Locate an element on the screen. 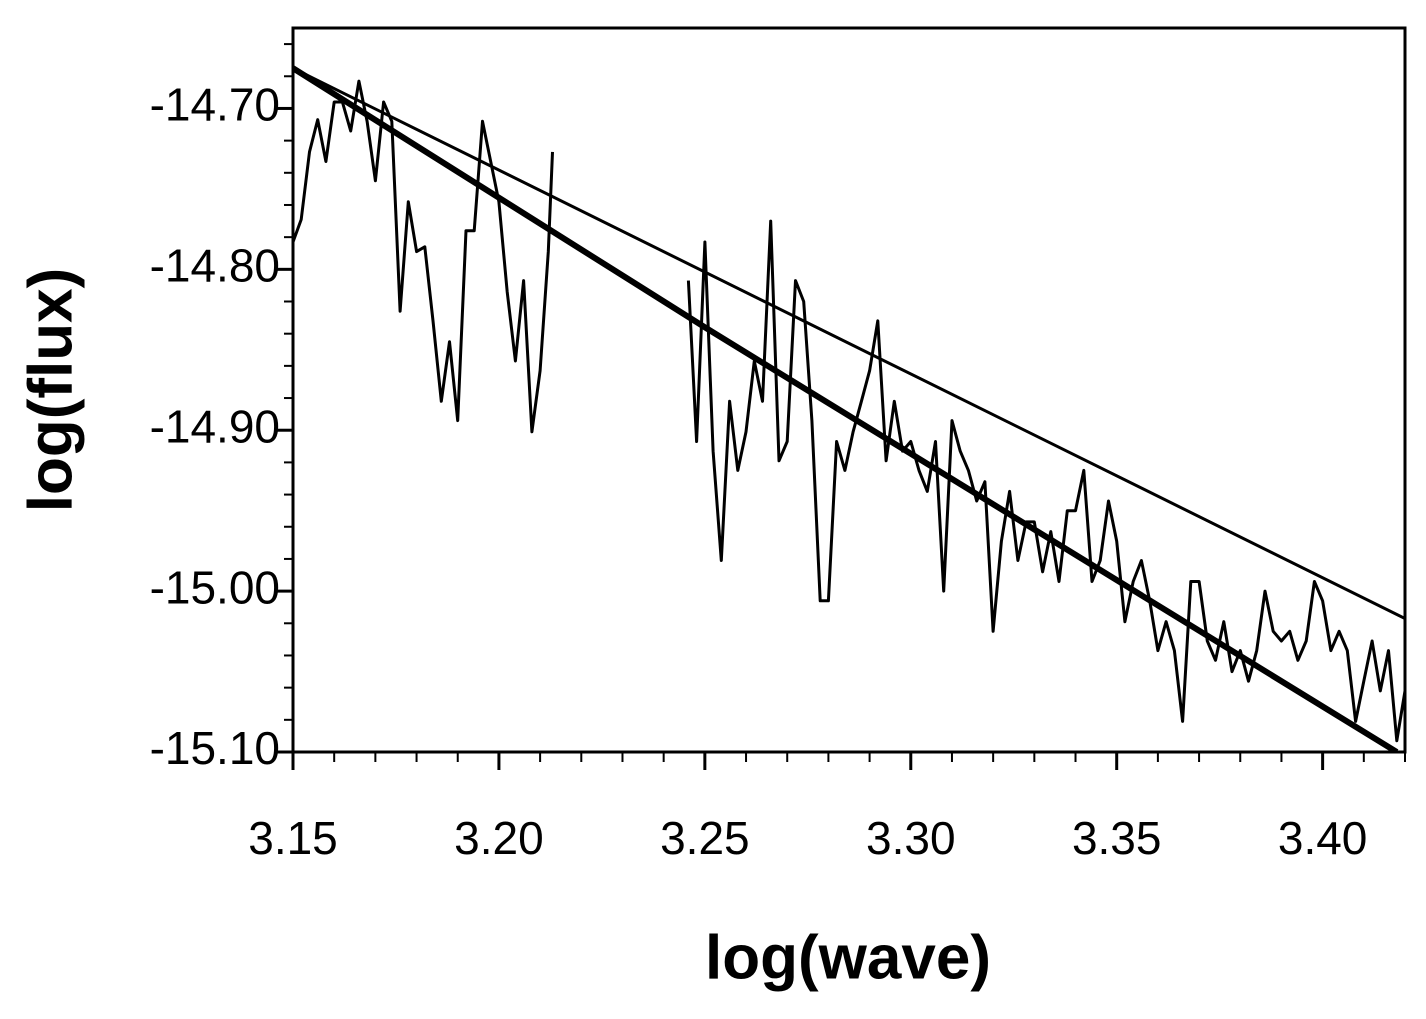 The width and height of the screenshot is (1426, 1019). y-axis-title: log(flux) is located at coordinates (50, 390).